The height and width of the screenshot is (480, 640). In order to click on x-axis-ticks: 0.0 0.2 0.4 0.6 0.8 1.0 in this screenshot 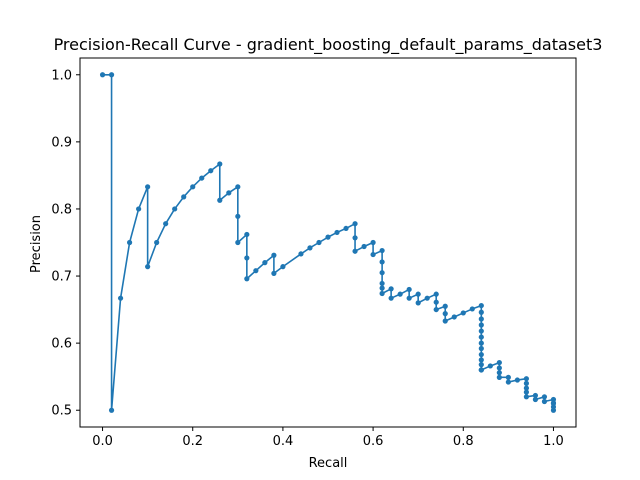, I will do `click(328, 438)`.